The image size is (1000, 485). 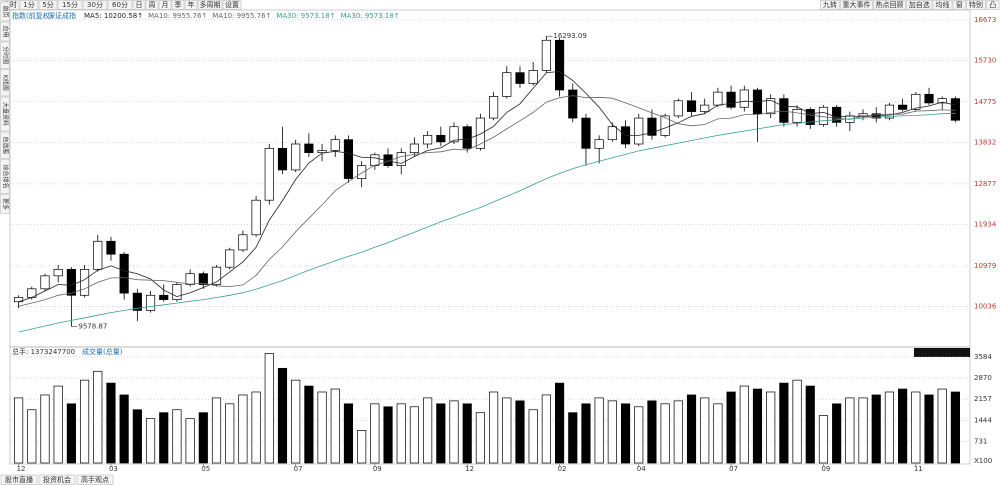 I want to click on volume-panel-button, so click(x=942, y=352).